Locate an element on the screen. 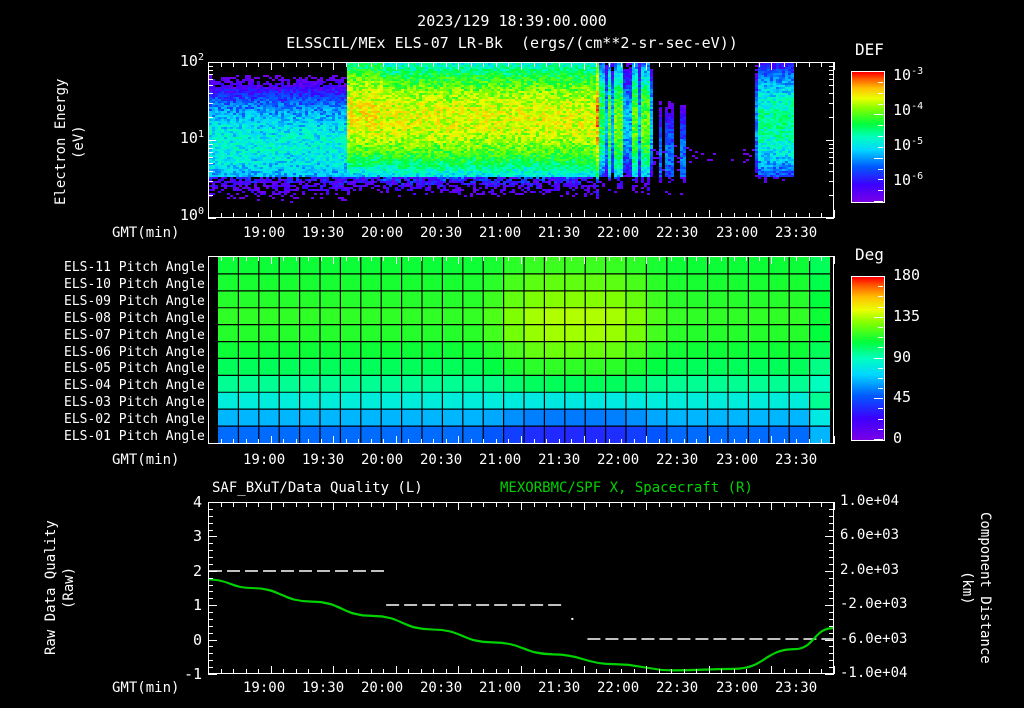 This screenshot has height=708, width=1024. bottom-ytick-right: 1.0e+04 is located at coordinates (870, 501).